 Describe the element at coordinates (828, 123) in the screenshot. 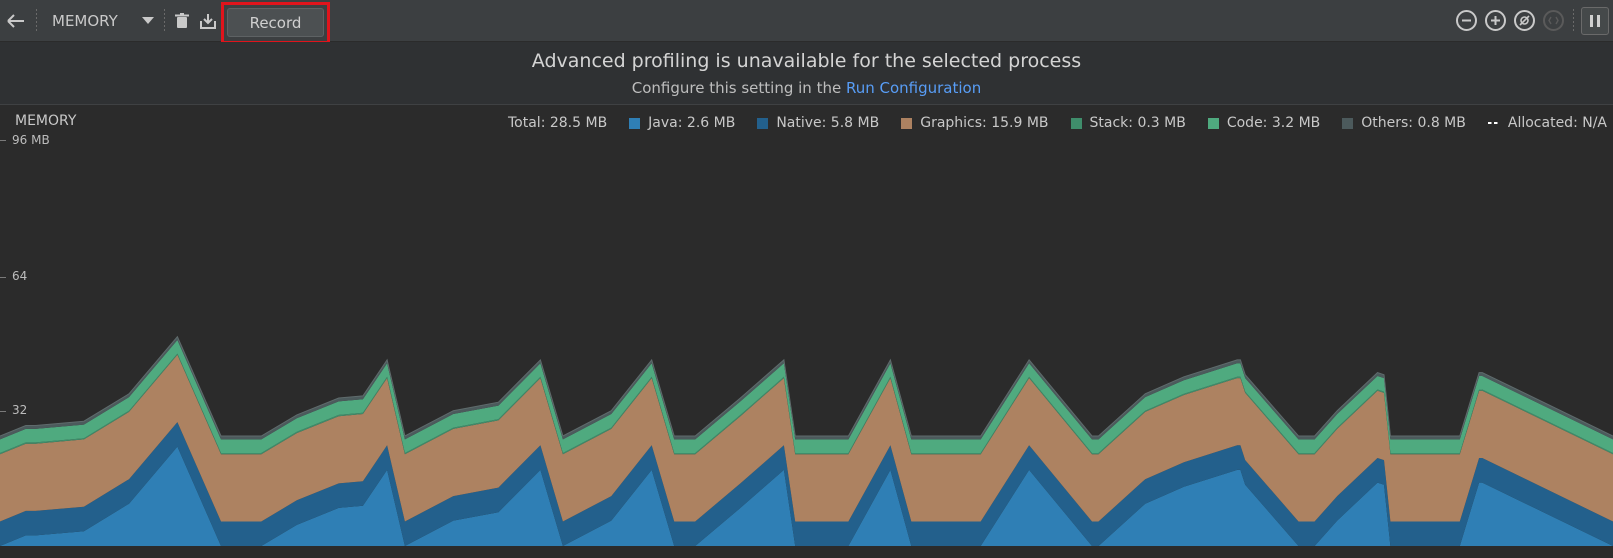

I see `legend-label-native: Native: 5.8 MB` at that location.